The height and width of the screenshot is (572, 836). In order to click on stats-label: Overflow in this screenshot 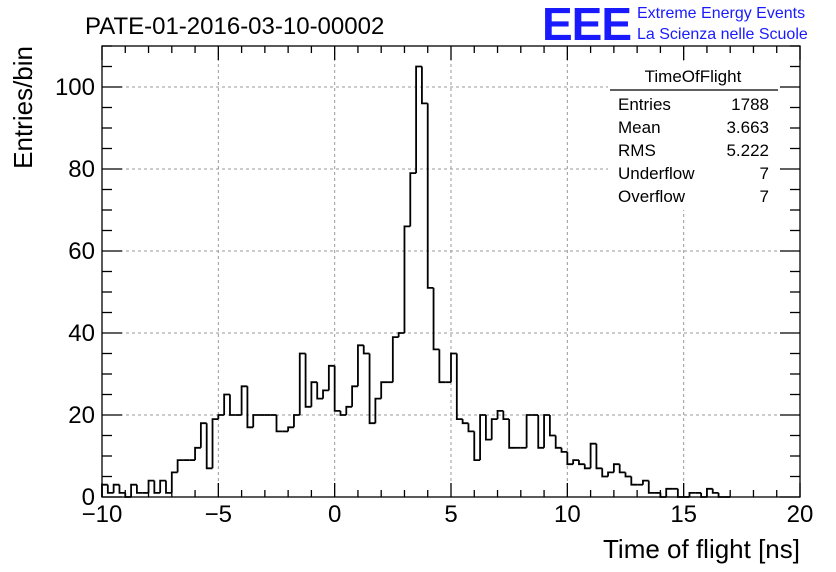, I will do `click(652, 196)`.